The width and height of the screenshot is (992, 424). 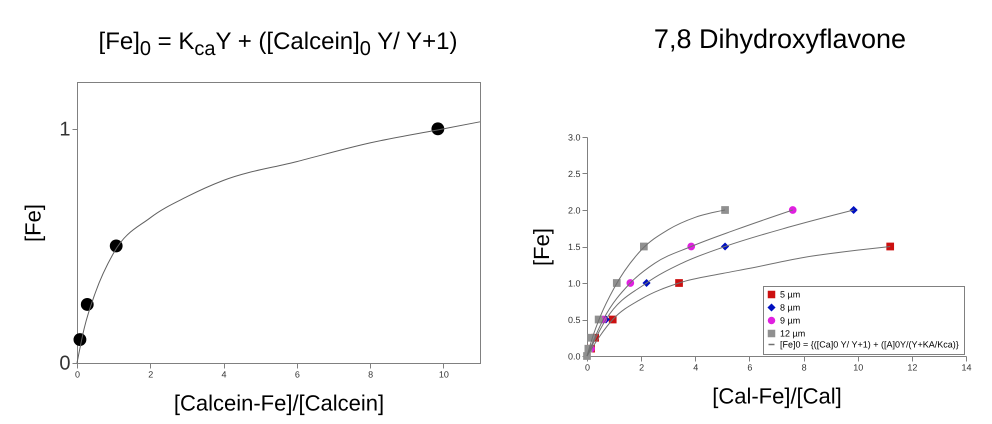 What do you see at coordinates (574, 283) in the screenshot?
I see `y-tick-label: 1.0` at bounding box center [574, 283].